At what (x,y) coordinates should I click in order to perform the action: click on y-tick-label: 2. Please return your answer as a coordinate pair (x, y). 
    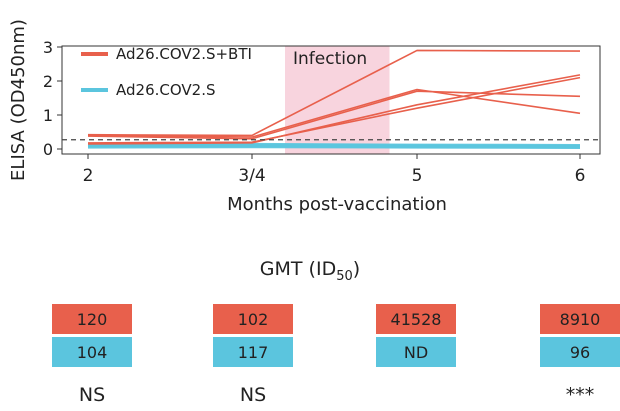
    Looking at the image, I should click on (48, 81).